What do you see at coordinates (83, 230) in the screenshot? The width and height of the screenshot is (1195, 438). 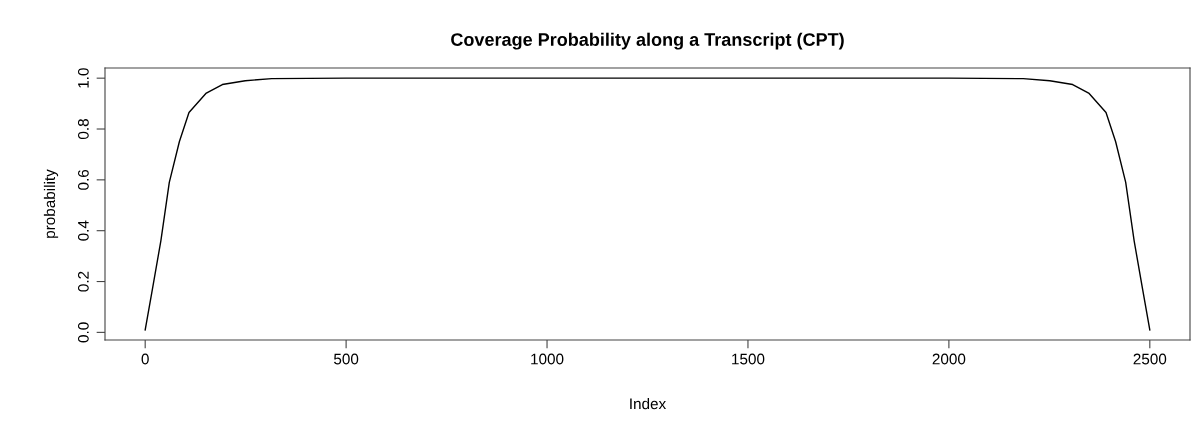 I see `y-tick-label: 0.4` at bounding box center [83, 230].